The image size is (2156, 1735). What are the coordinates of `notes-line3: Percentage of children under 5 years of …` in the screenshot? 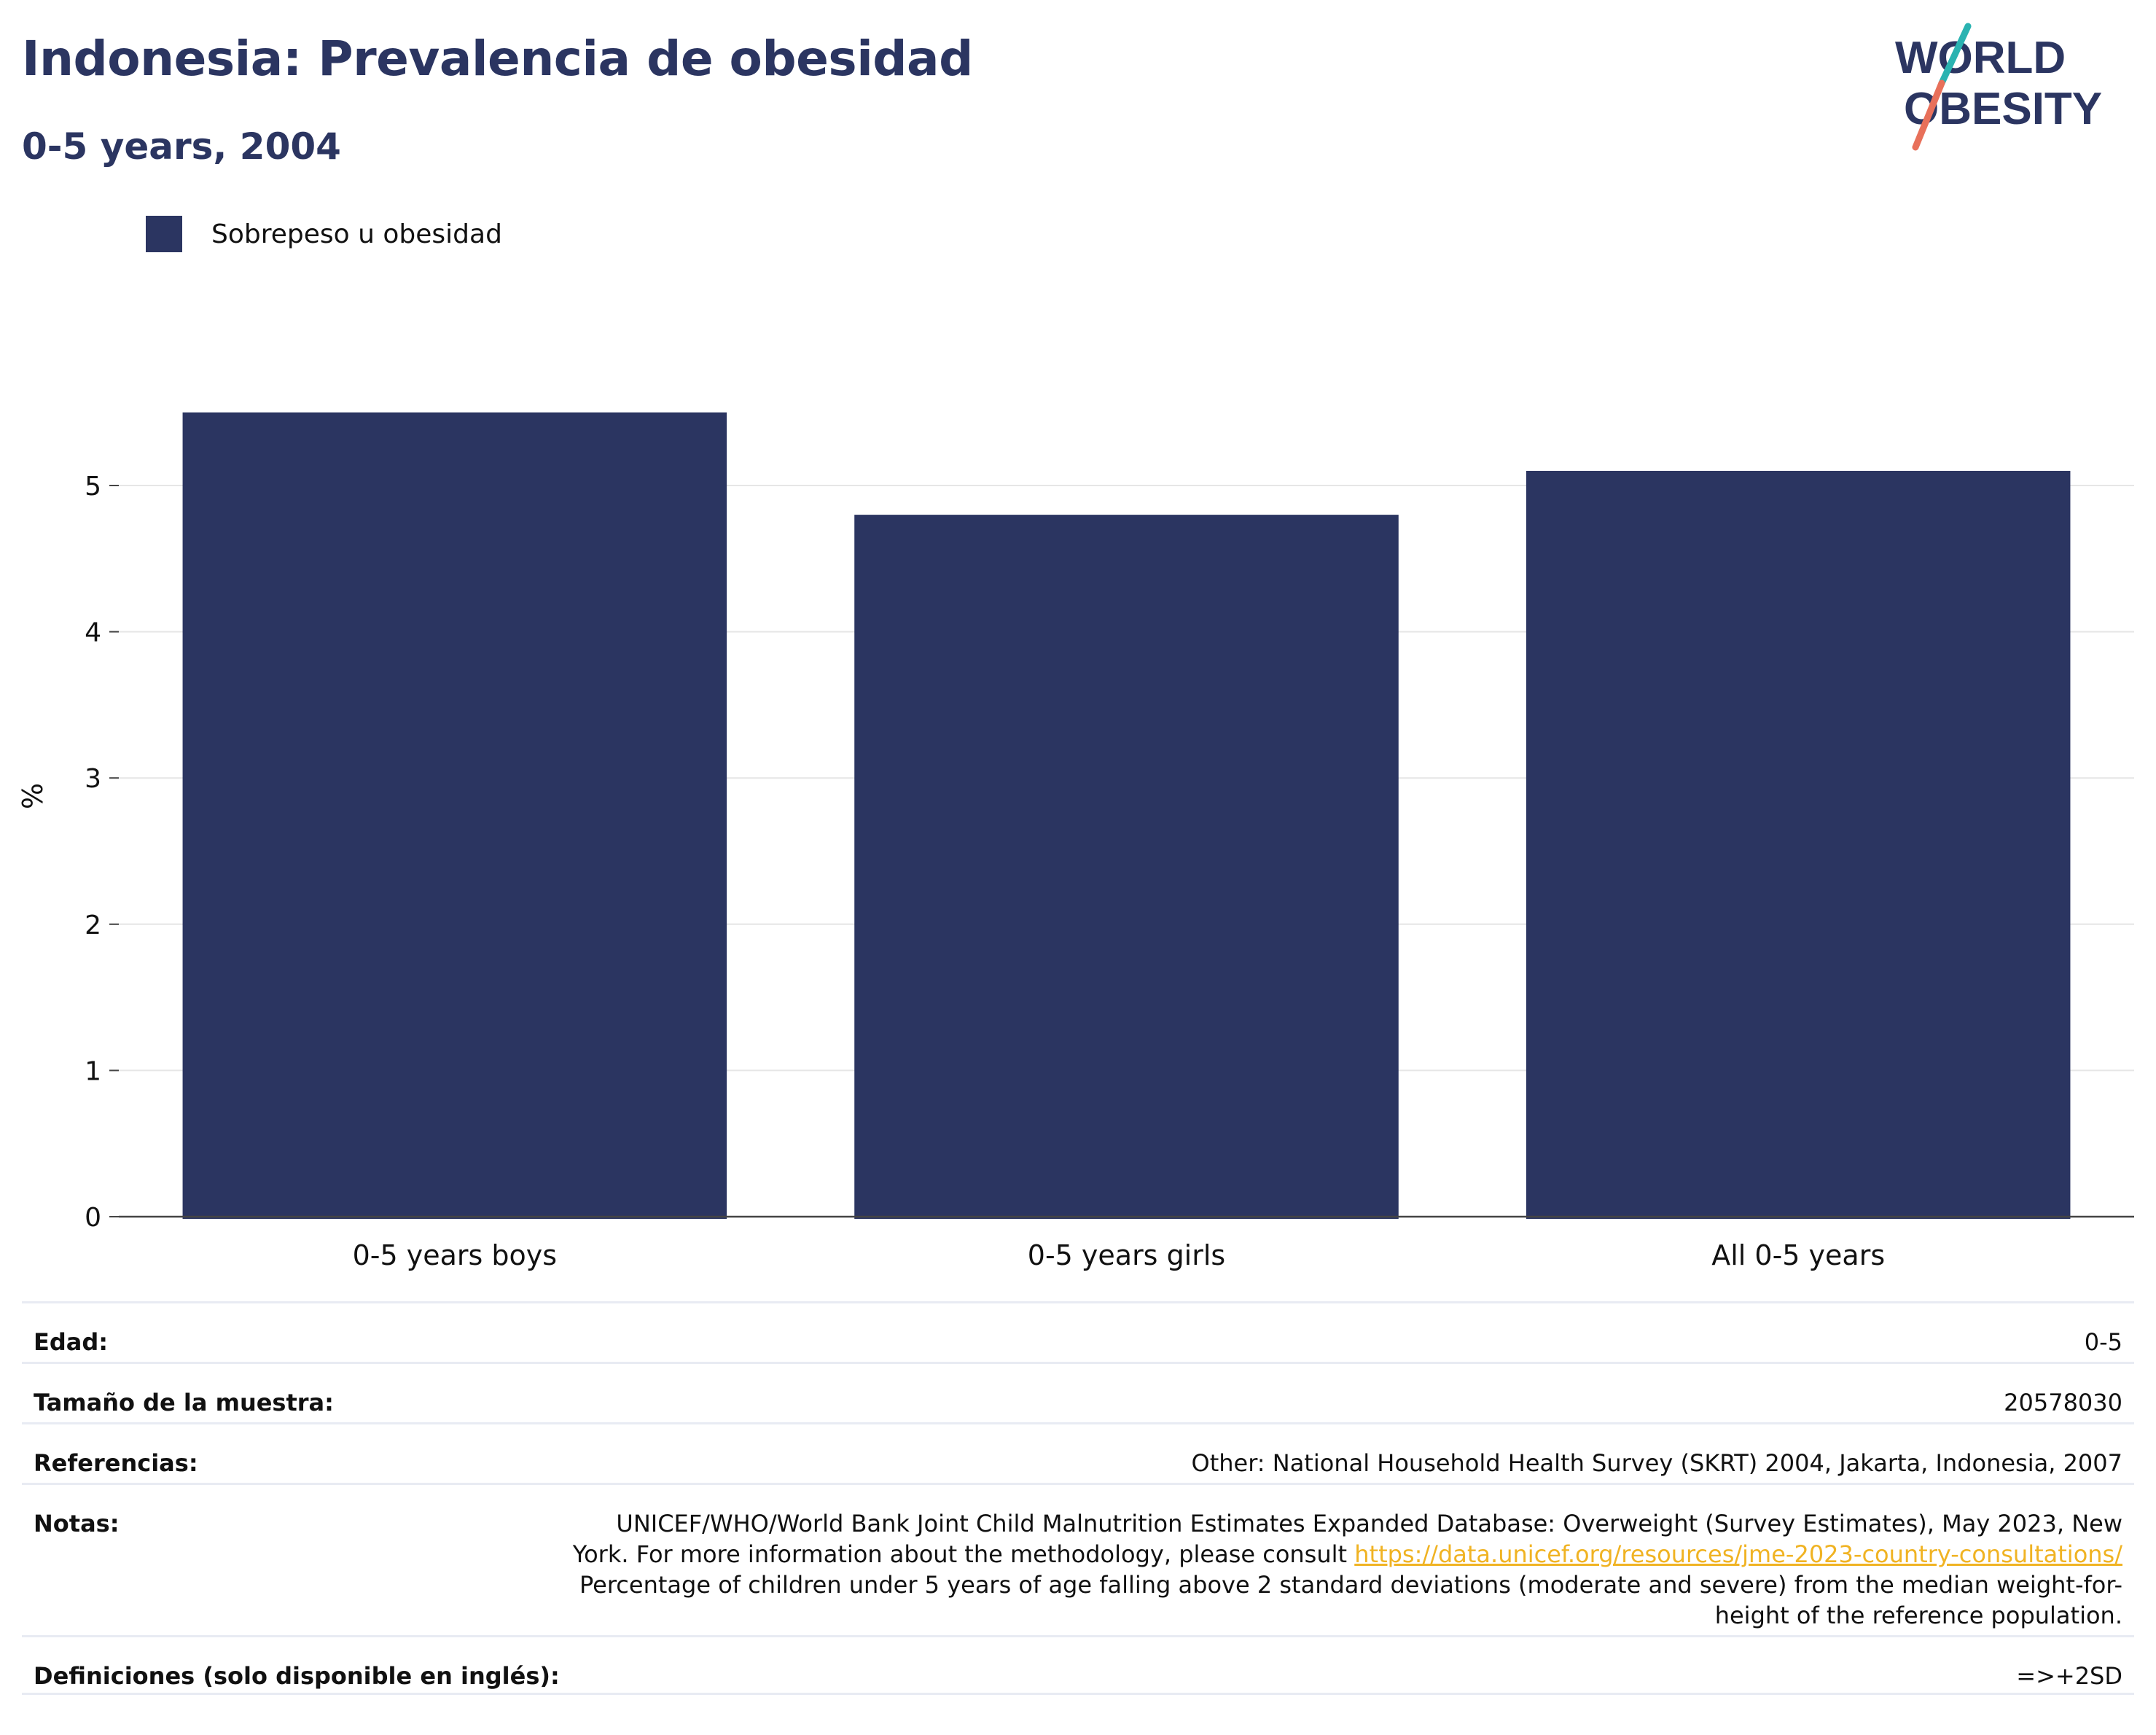 It's located at (1350, 1585).